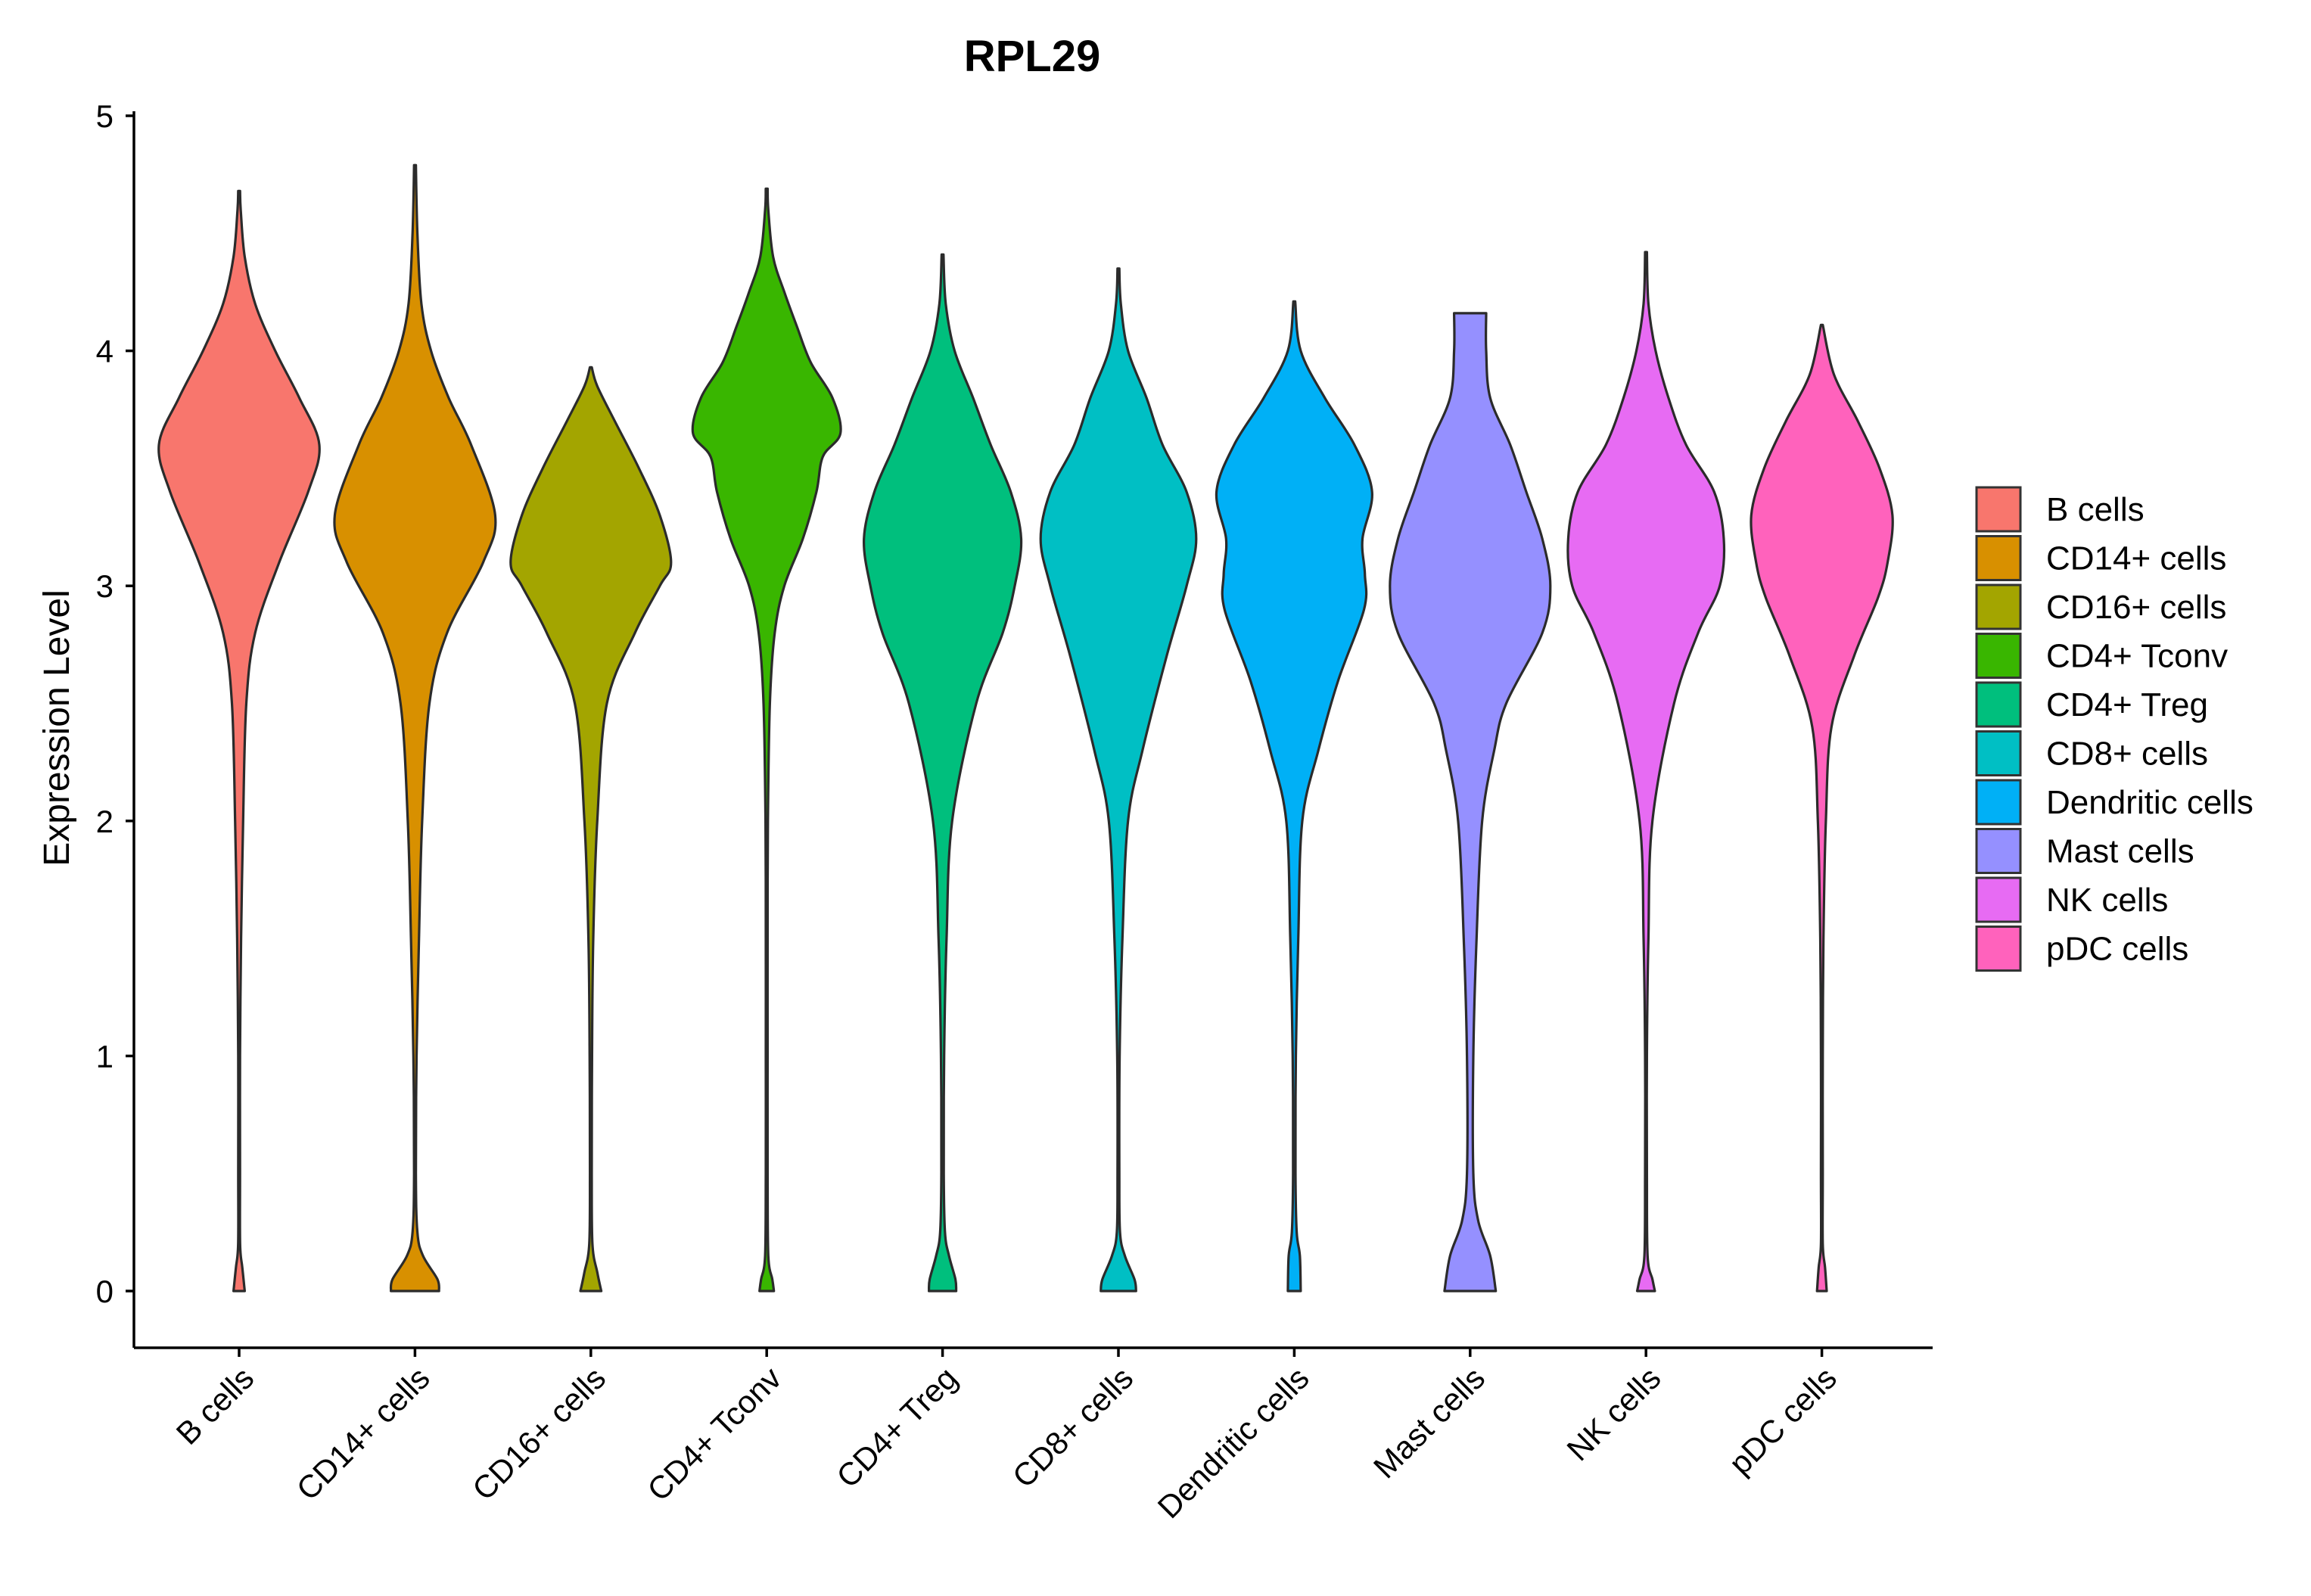  I want to click on legend-label: CD16+ cells, so click(2136, 607).